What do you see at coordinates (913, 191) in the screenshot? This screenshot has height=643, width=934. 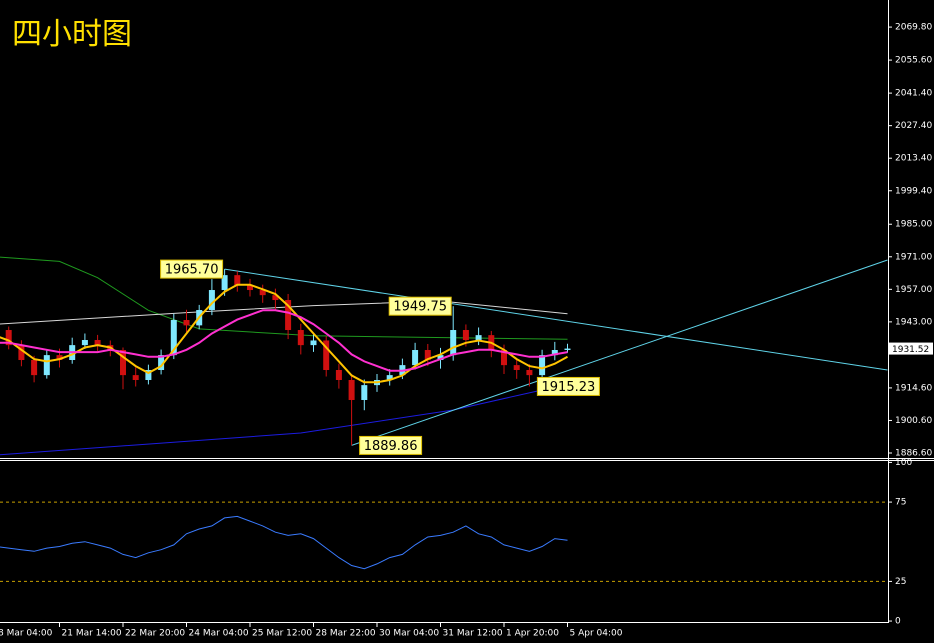 I see `y-tick-label: 1999.40` at bounding box center [913, 191].